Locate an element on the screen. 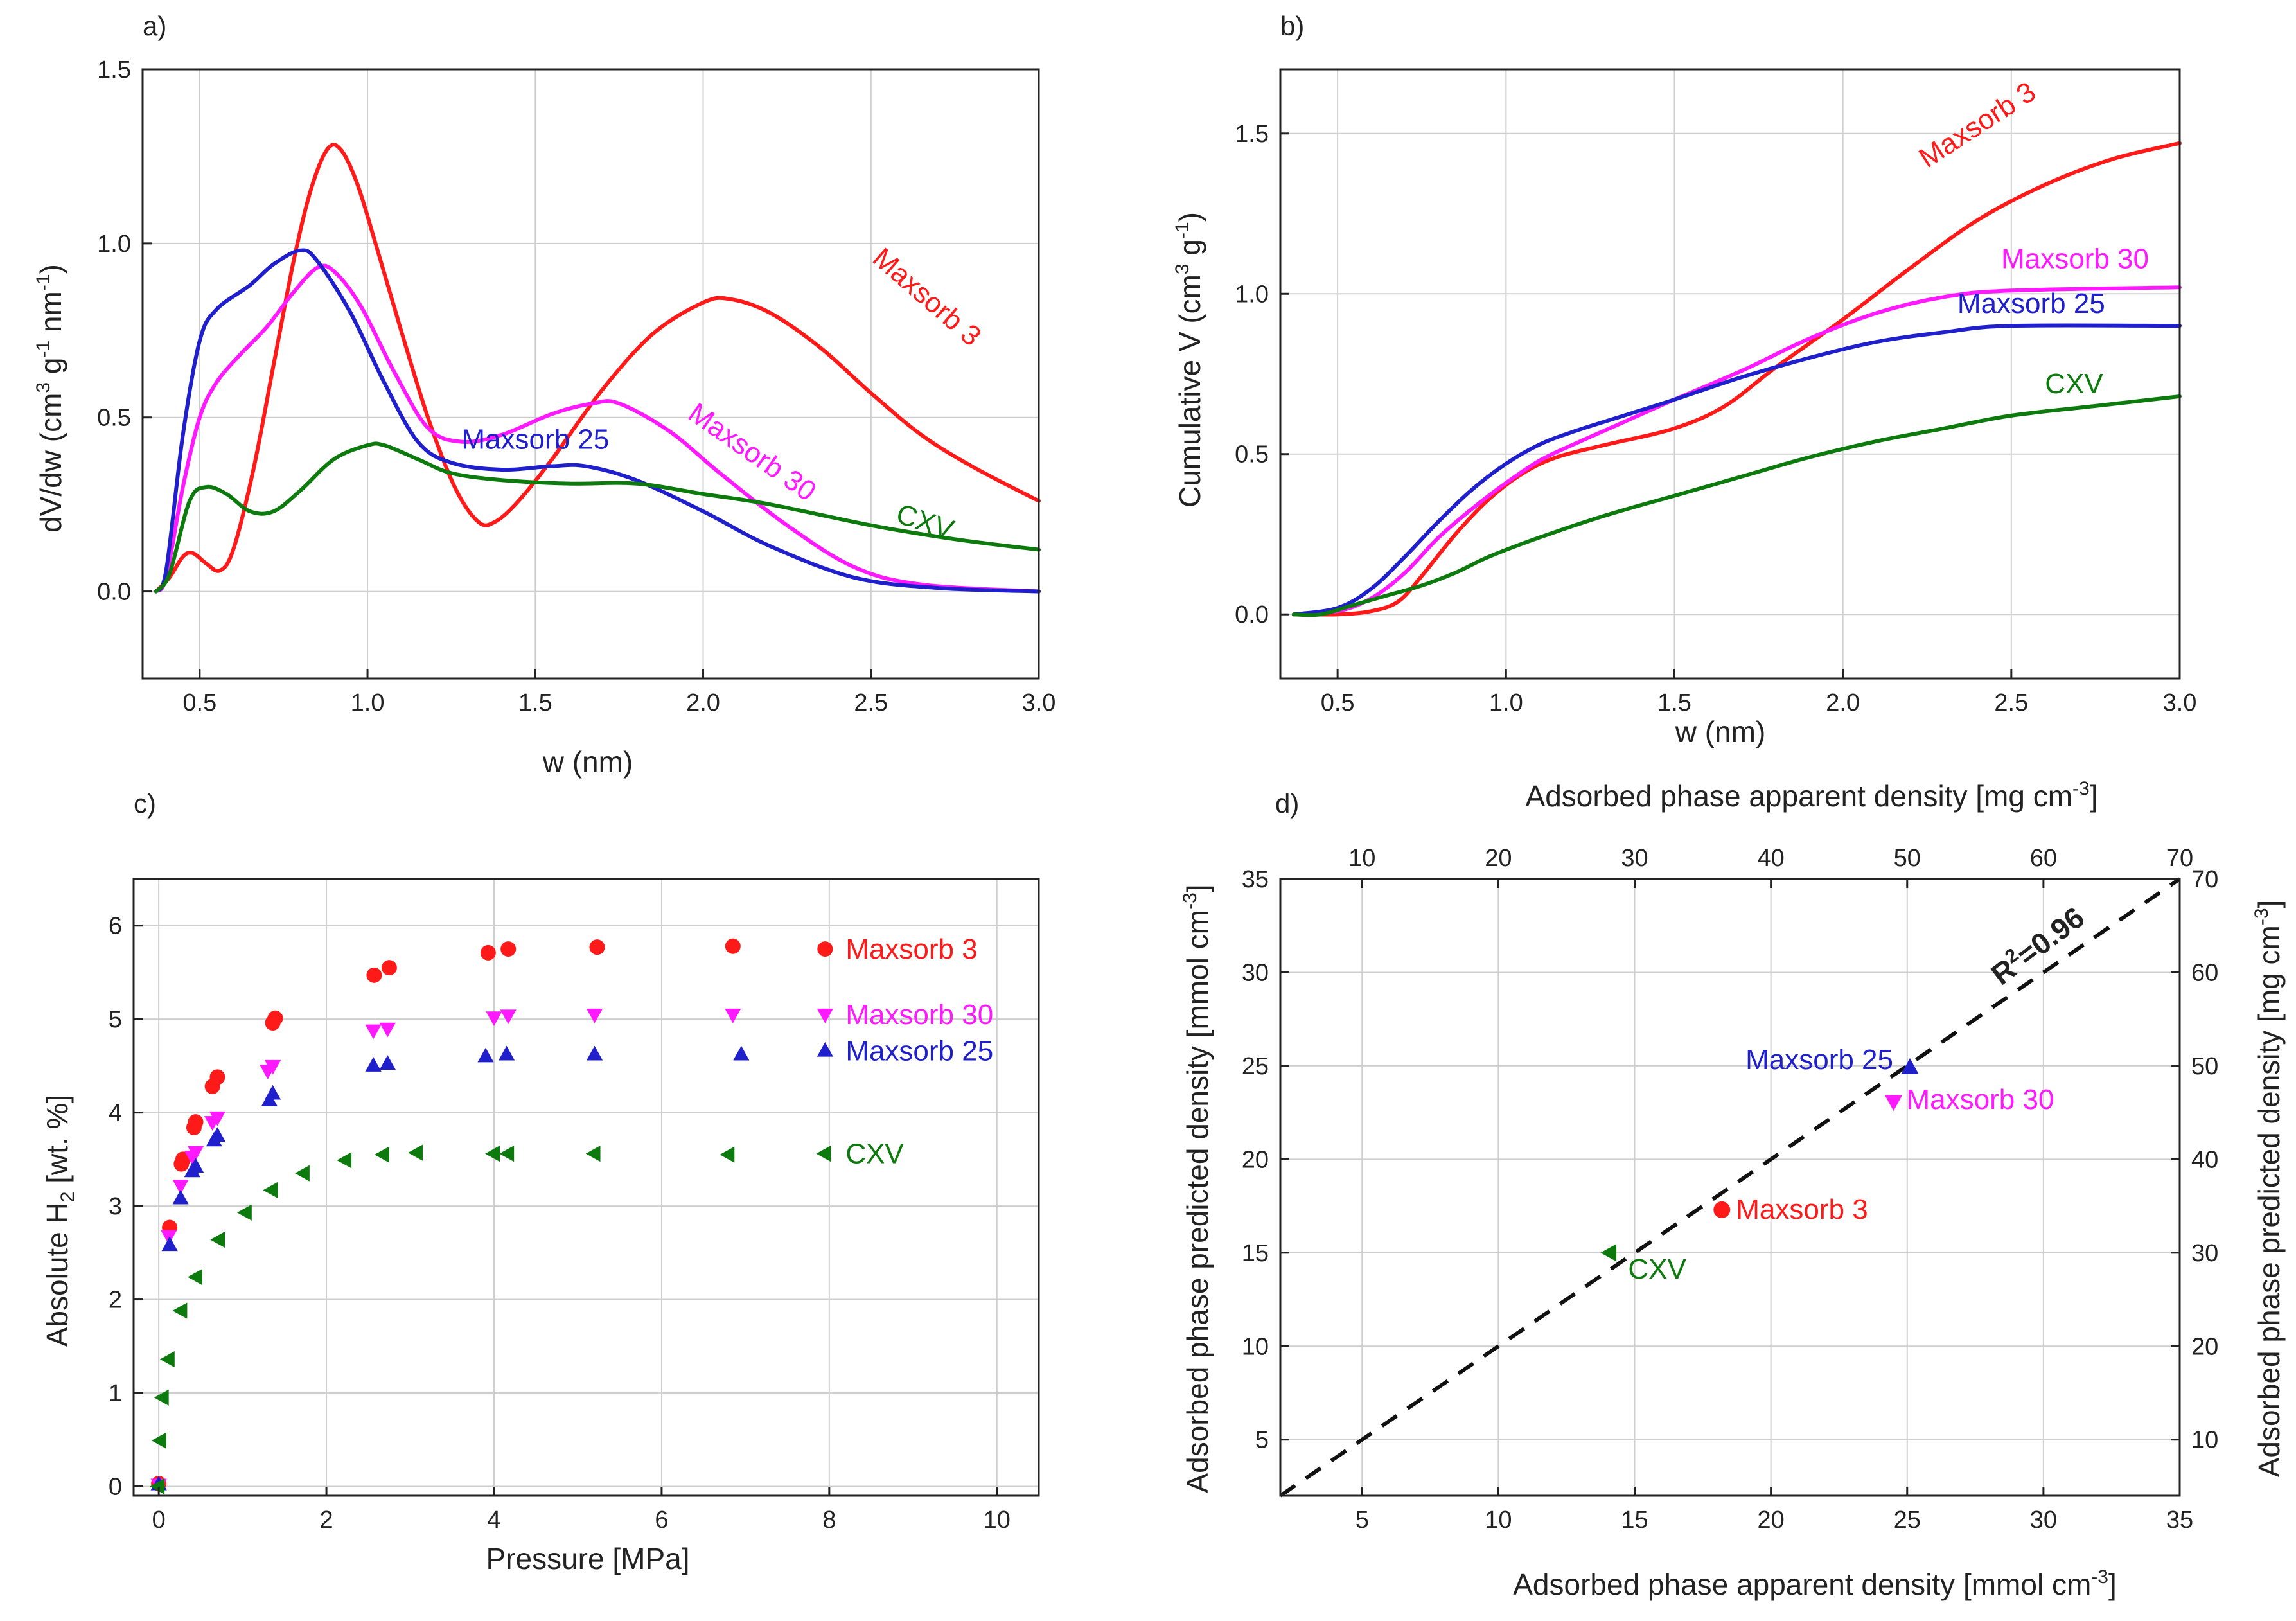  panel-d-series: Maxsorb 25 Maxsorb 30 Maxsorb 3 CXV is located at coordinates (1827, 1164).